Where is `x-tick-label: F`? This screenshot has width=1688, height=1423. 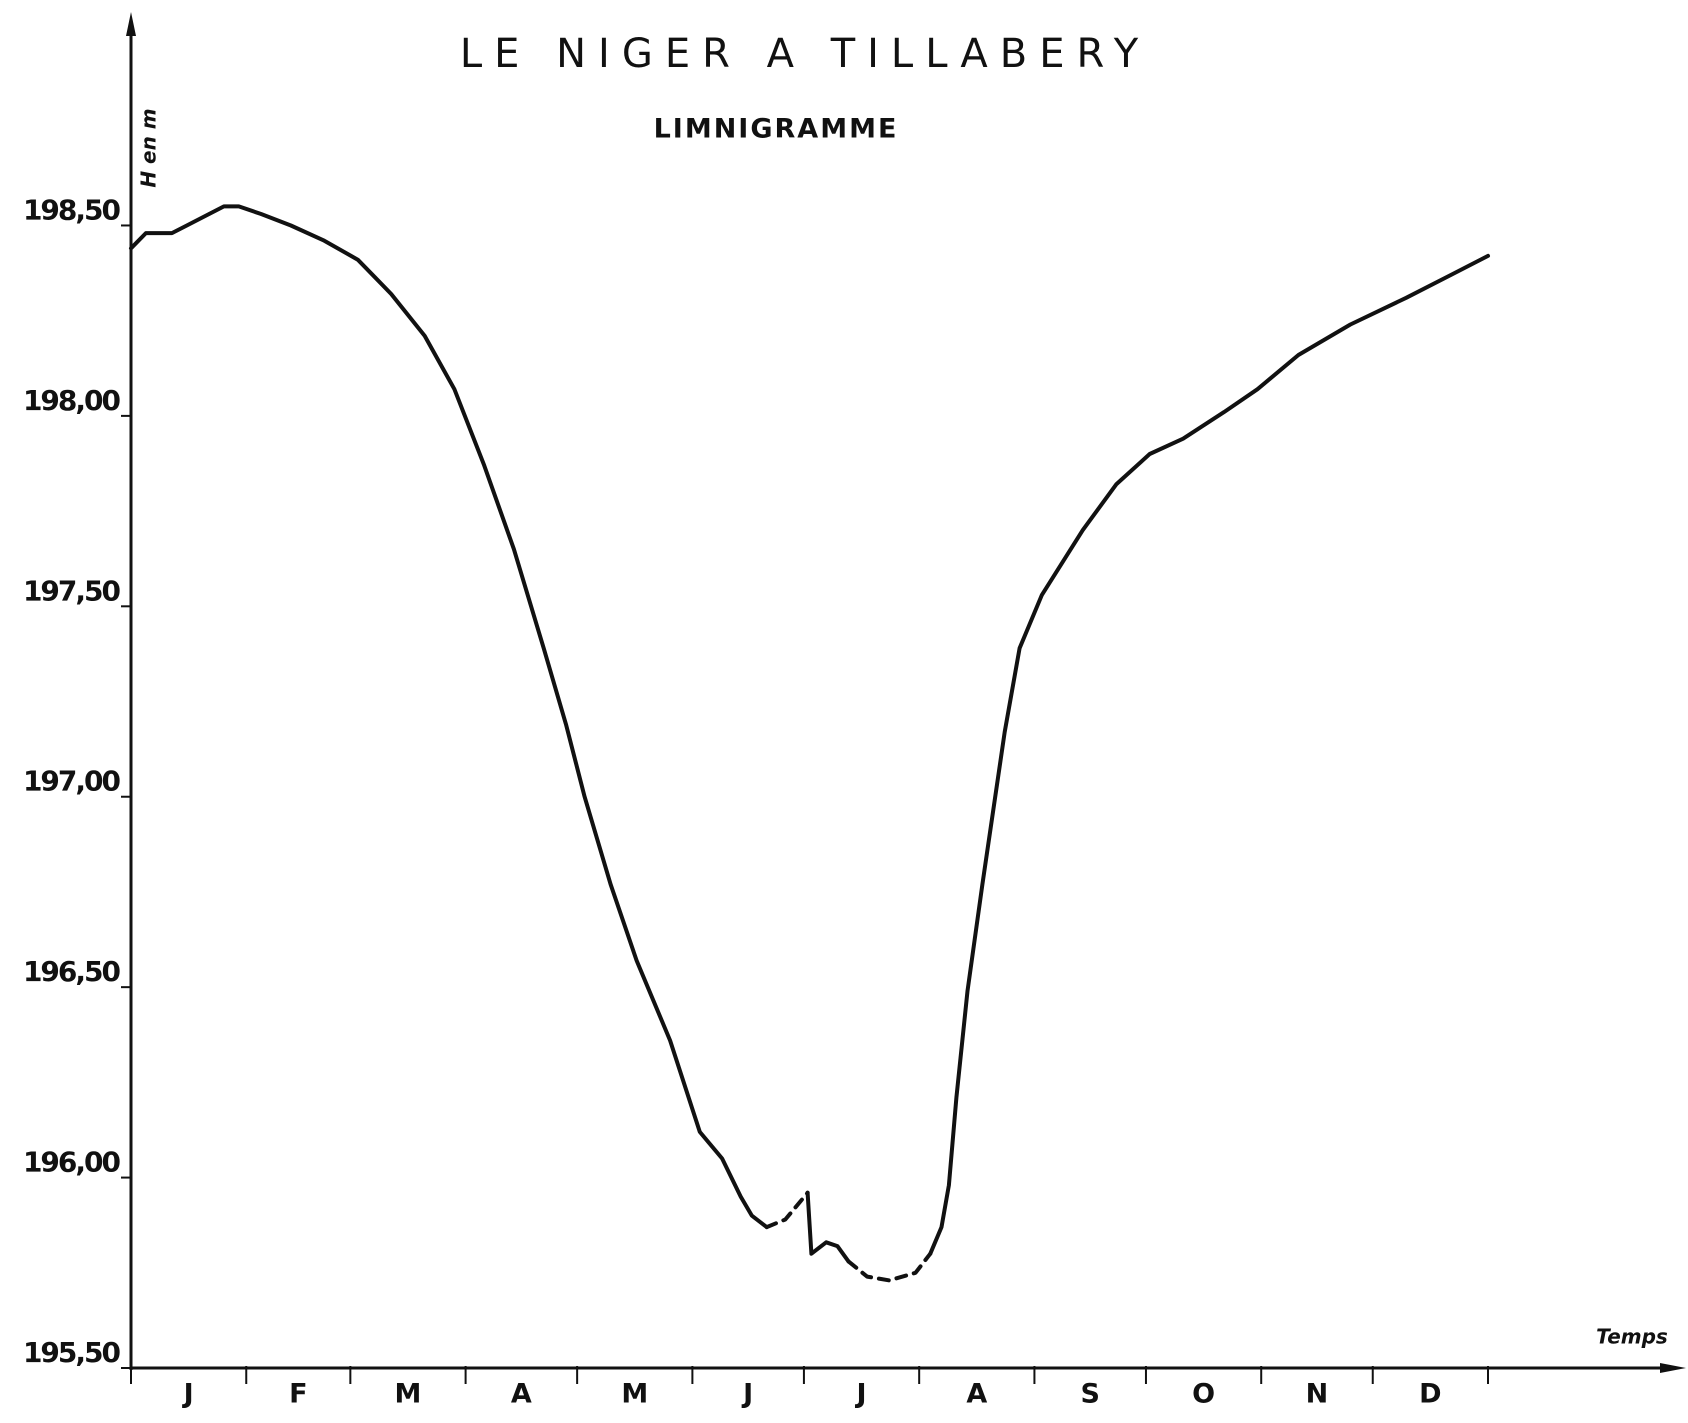
x-tick-label: F is located at coordinates (298, 1394).